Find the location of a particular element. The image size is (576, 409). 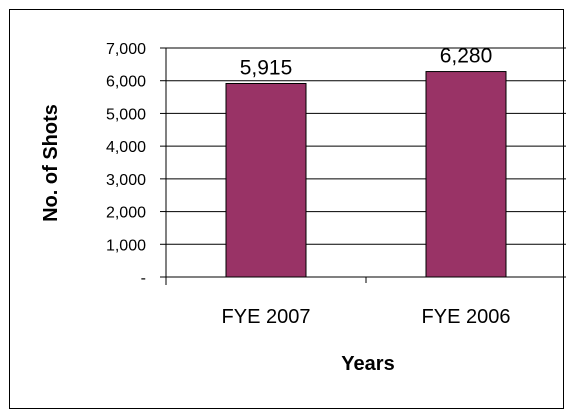

y-tick-labels: - 1,000 2,000 3,000 4,000 5,000 6,000 7,000 is located at coordinates (126, 164).